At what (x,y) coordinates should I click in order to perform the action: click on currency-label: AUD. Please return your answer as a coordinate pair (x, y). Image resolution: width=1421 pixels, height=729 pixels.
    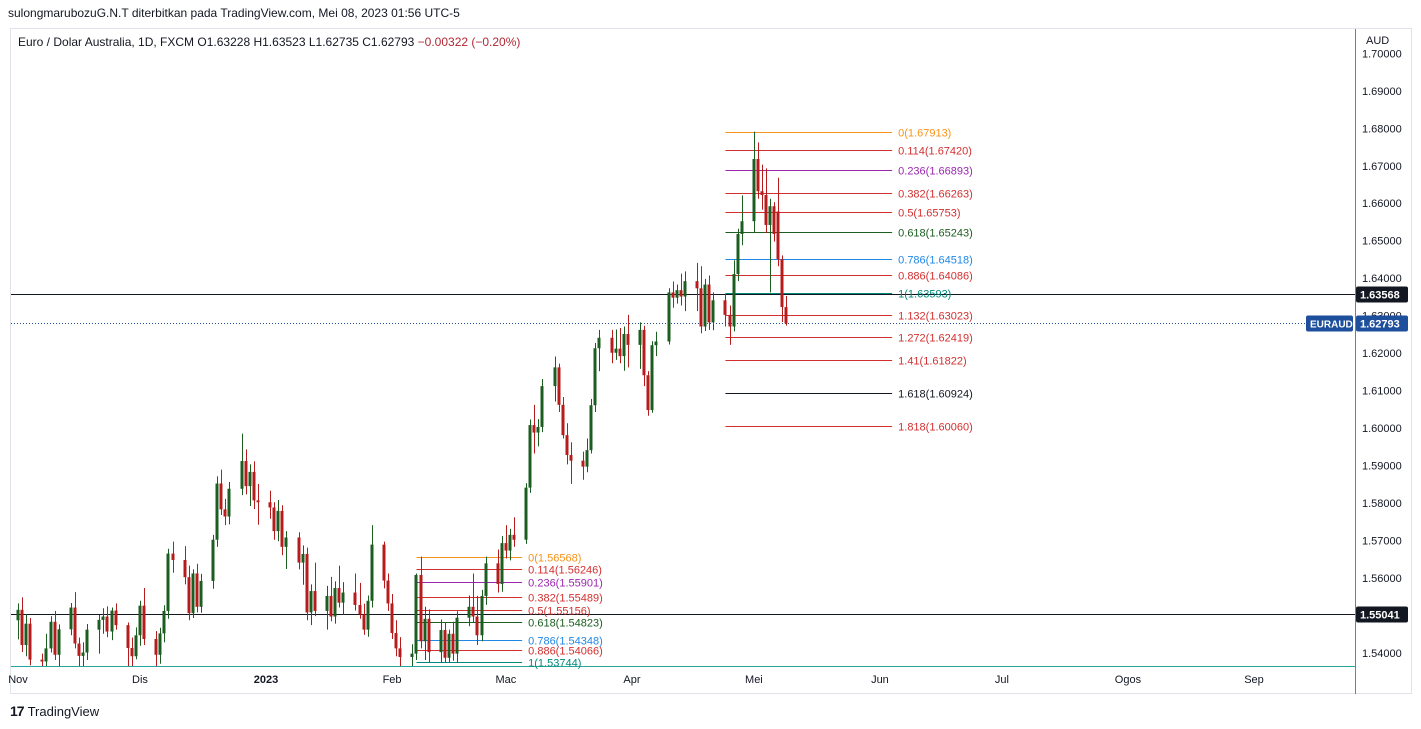
    Looking at the image, I should click on (1377, 41).